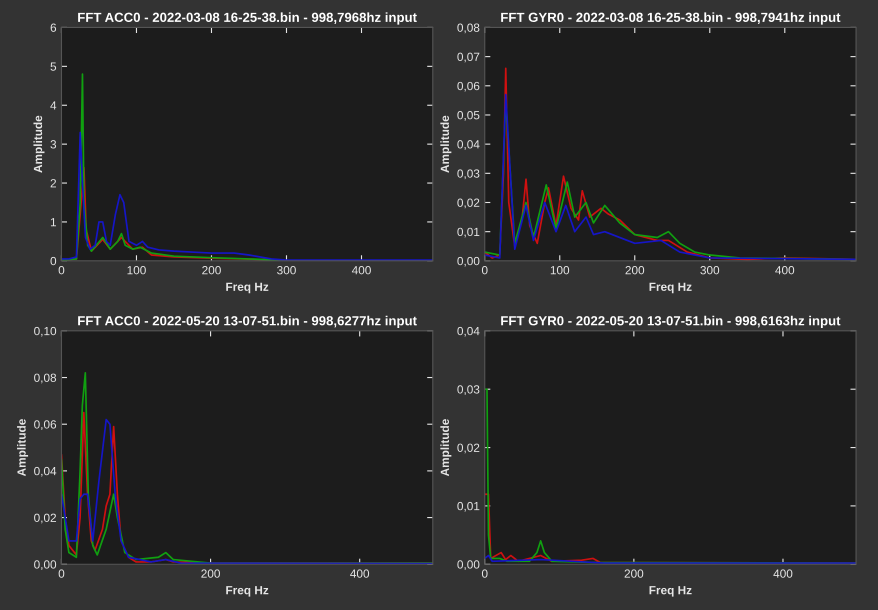  Describe the element at coordinates (53, 261) in the screenshot. I see `y-tick-label: 0` at that location.